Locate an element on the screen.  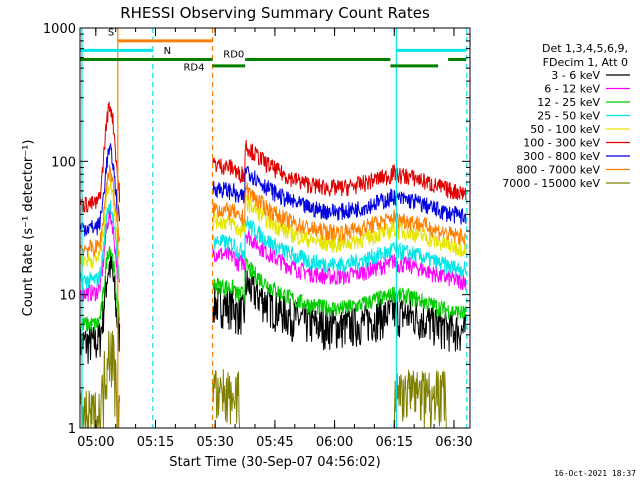
legend-label-2: 12 - 25 keV is located at coordinates (568, 102).